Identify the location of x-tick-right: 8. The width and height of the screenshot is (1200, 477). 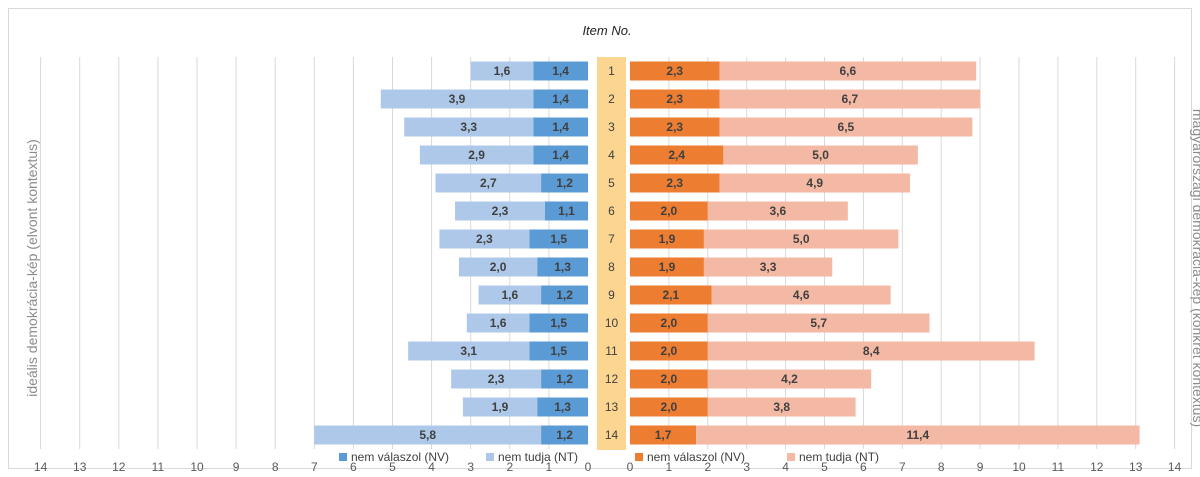
(941, 467).